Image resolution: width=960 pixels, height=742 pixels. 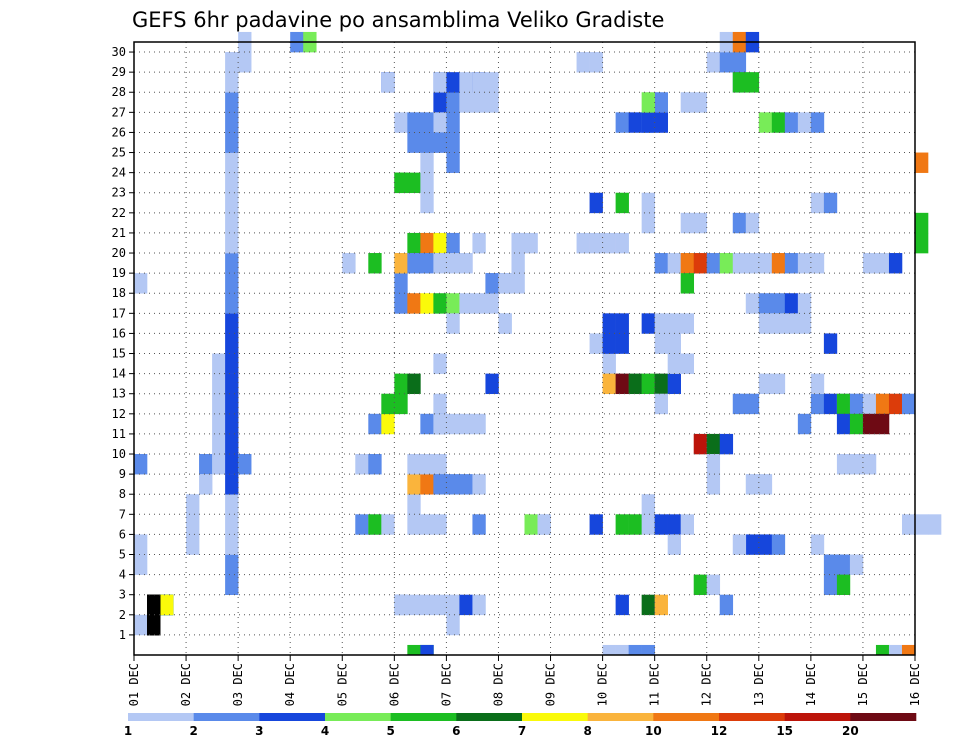 What do you see at coordinates (394, 684) in the screenshot?
I see `x-tick-label: 06 DEC` at bounding box center [394, 684].